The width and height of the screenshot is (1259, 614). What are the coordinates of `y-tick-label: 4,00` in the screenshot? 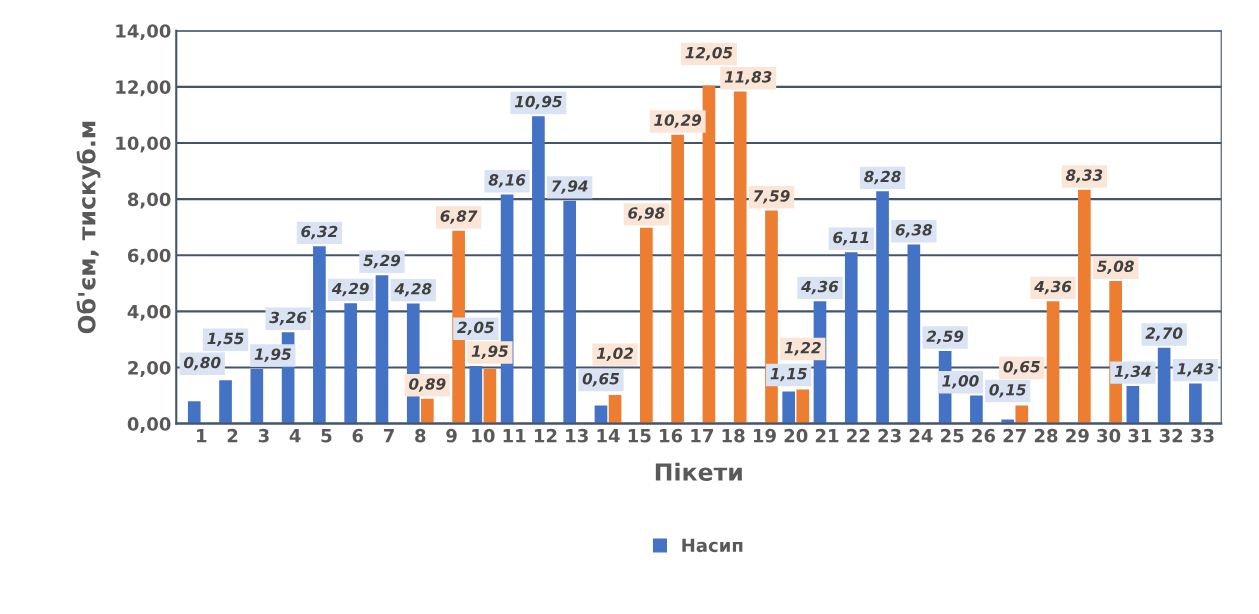 It's located at (149, 312).